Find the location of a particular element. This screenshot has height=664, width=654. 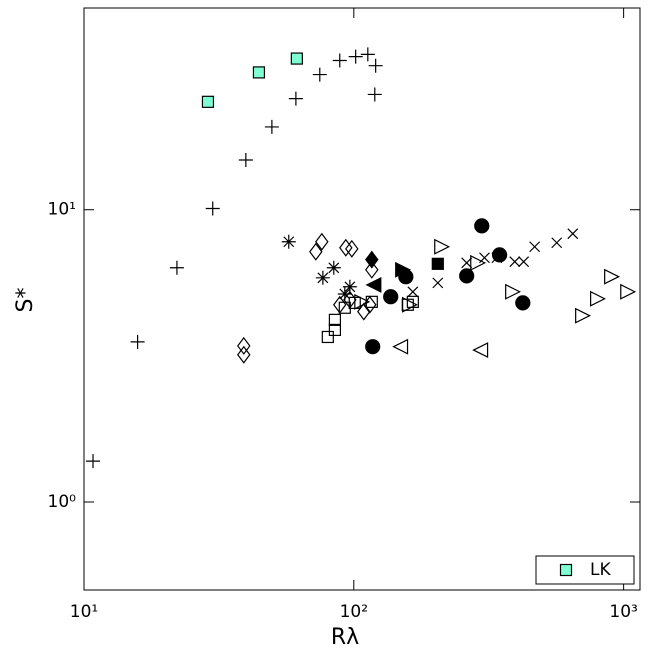

y-axis-label: S* is located at coordinates (25, 300).